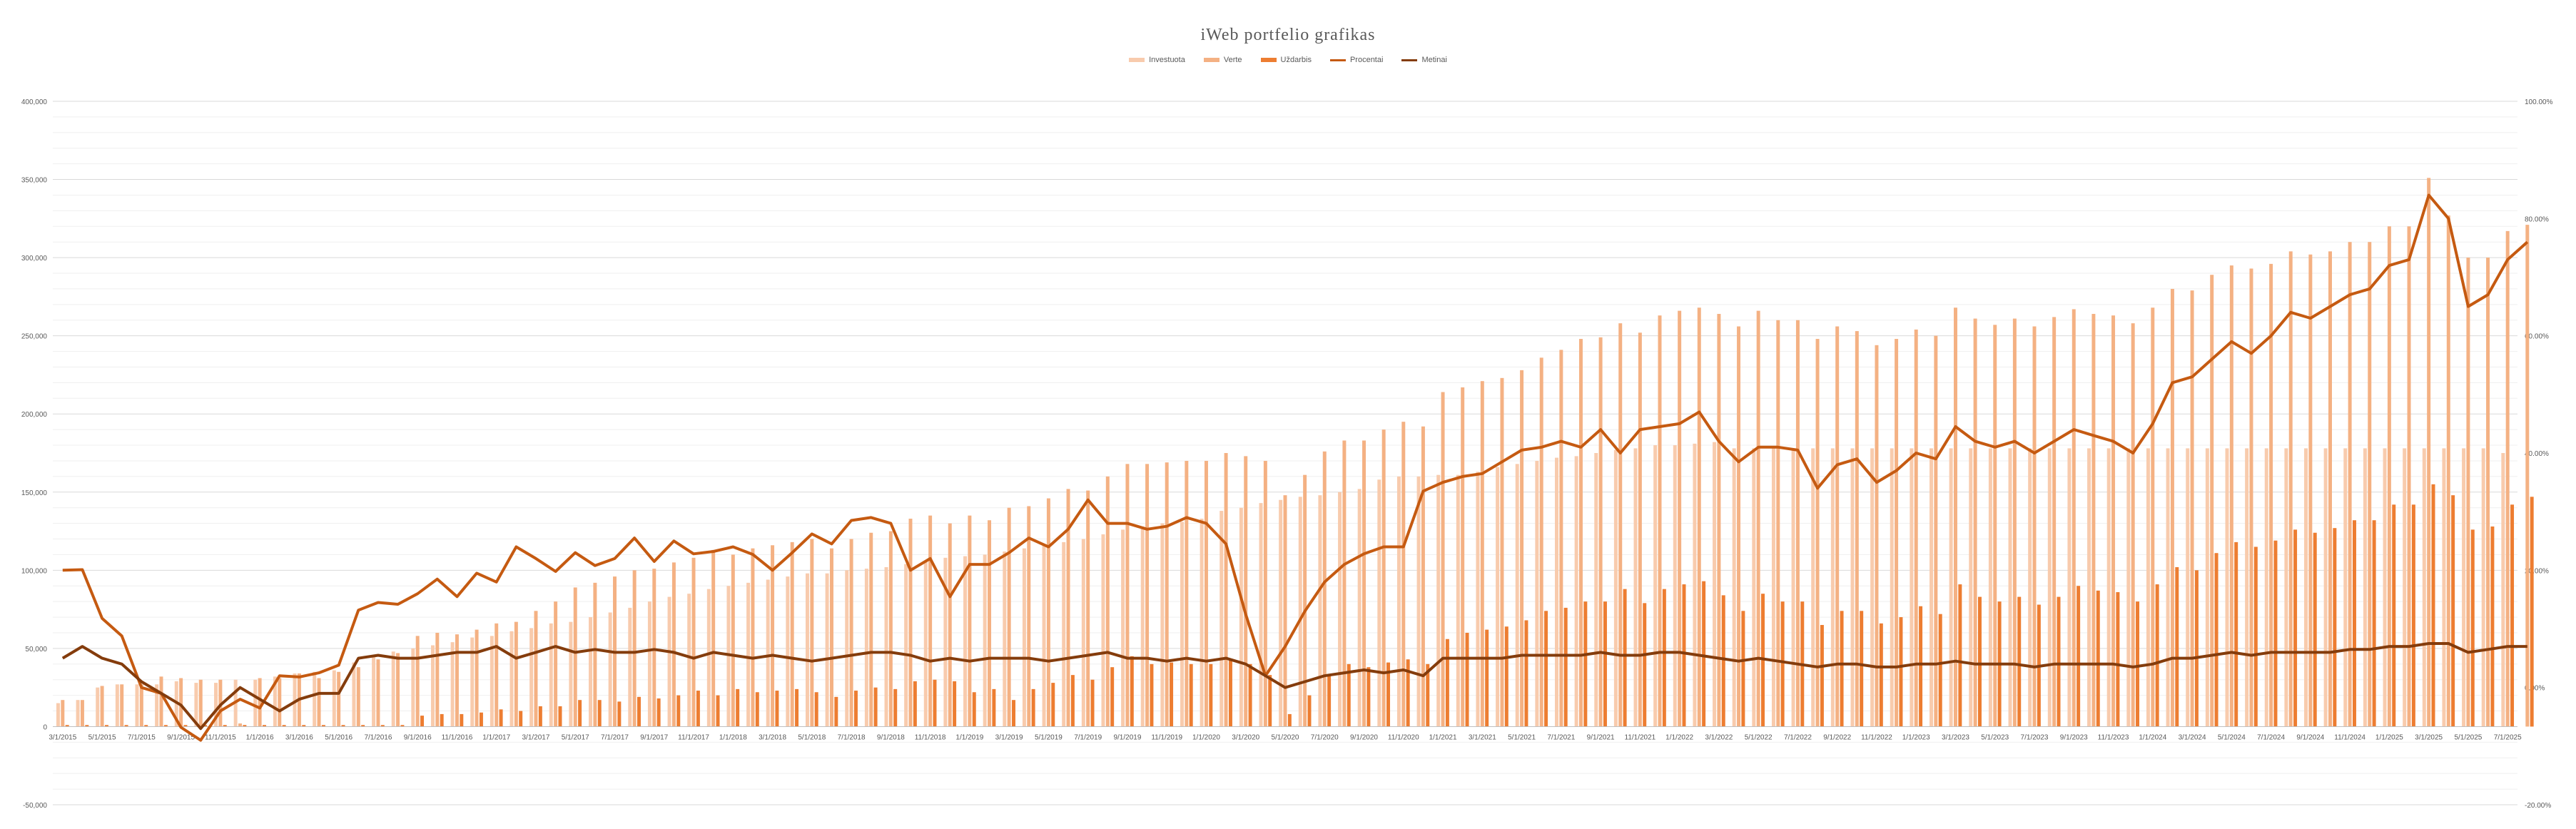 This screenshot has width=2576, height=829. Describe the element at coordinates (1166, 737) in the screenshot. I see `x-tick-label: 11/1/2019` at that location.